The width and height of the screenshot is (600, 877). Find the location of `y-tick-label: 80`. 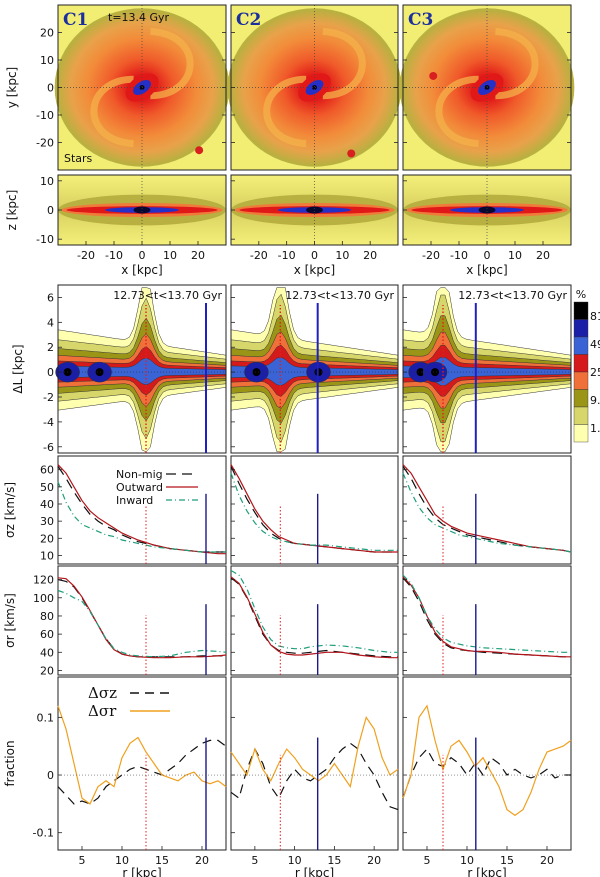

y-tick-label: 80 is located at coordinates (47, 616).